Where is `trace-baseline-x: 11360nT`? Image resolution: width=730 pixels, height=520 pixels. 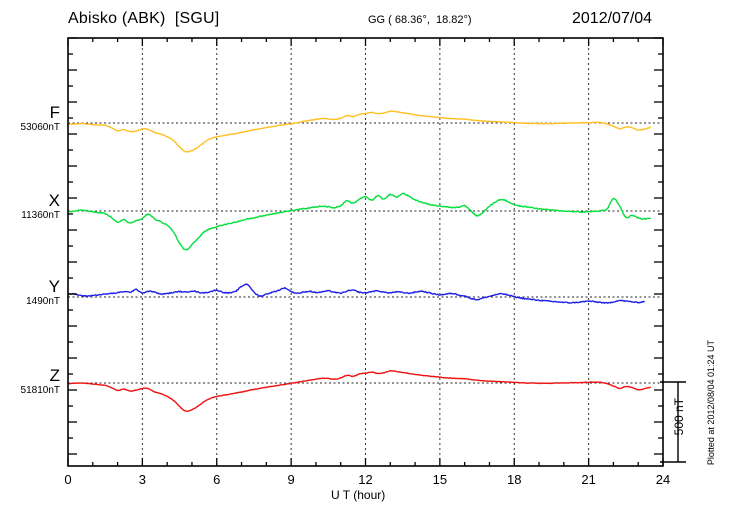
trace-baseline-x: 11360nT is located at coordinates (40, 215).